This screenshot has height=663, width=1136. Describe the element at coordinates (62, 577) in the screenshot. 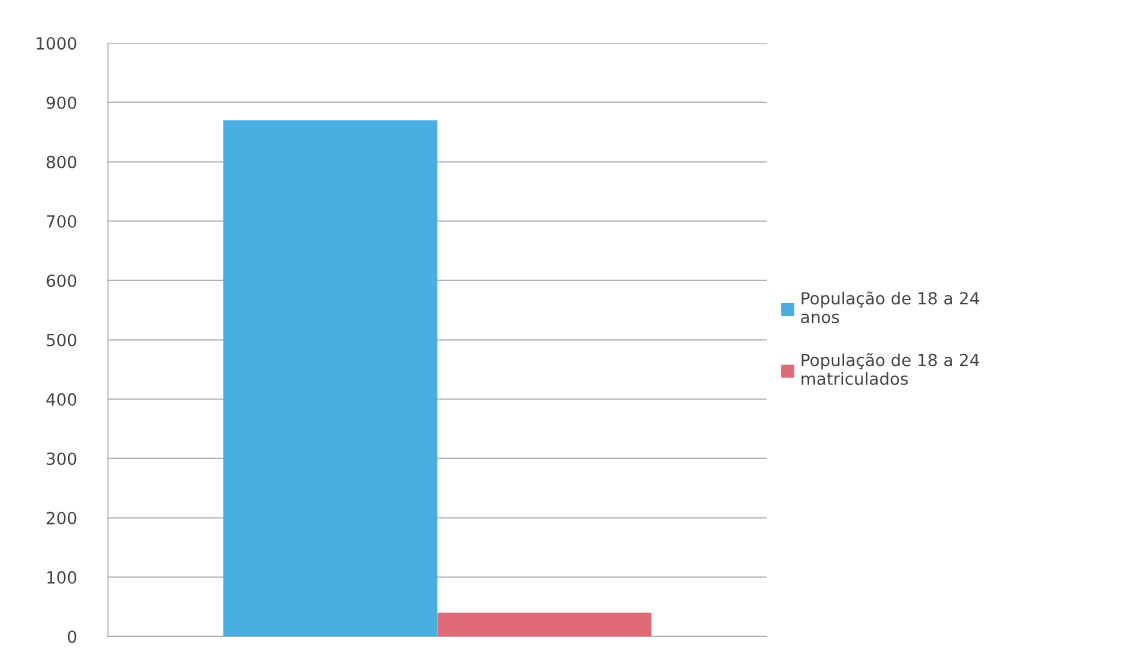

I see `y-tick-label: 100` at that location.